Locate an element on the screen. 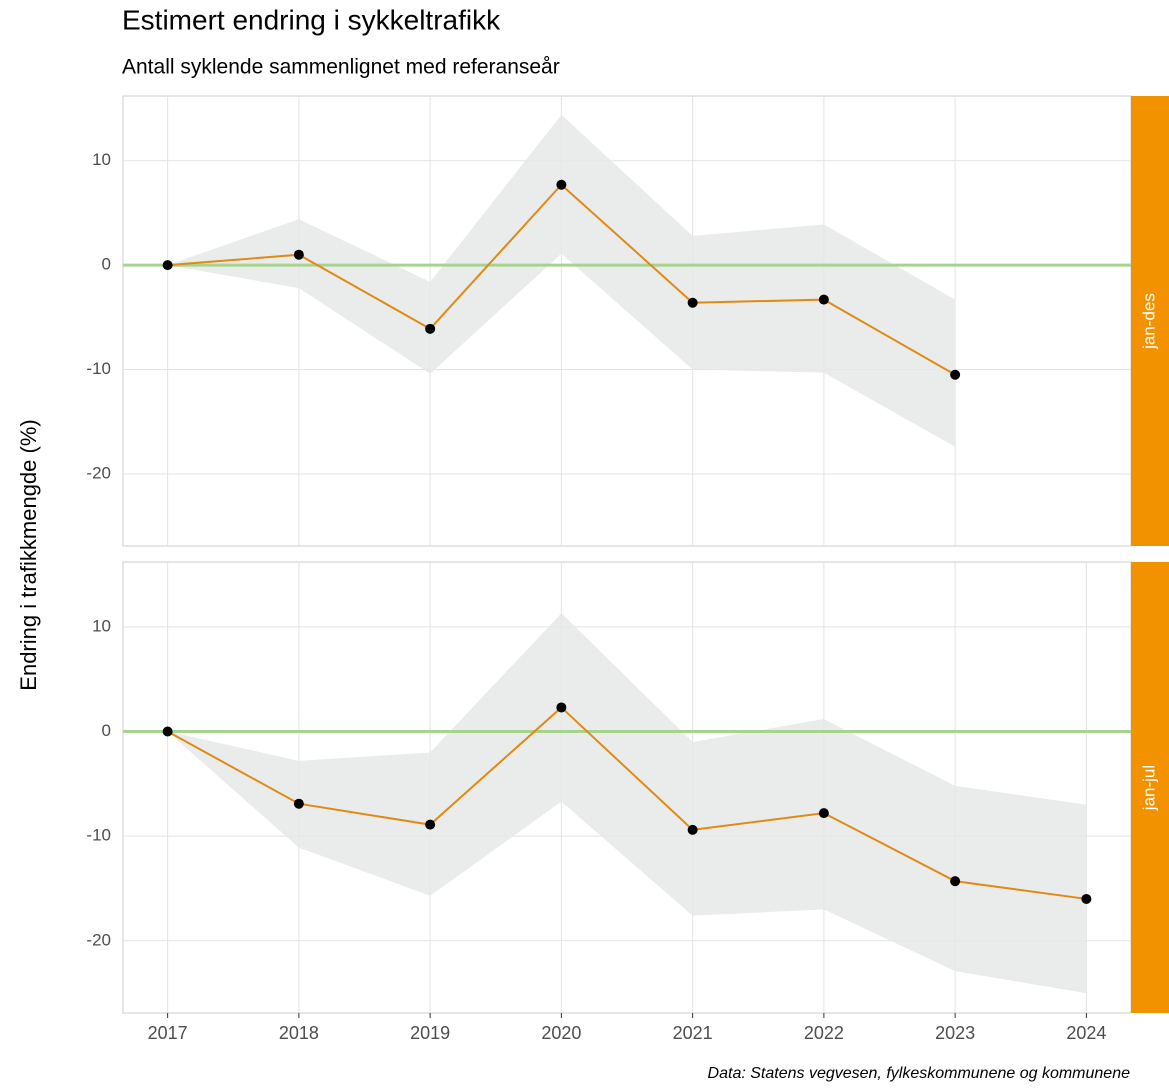 The width and height of the screenshot is (1169, 1089). x-tick-label: 2022 is located at coordinates (824, 1033).